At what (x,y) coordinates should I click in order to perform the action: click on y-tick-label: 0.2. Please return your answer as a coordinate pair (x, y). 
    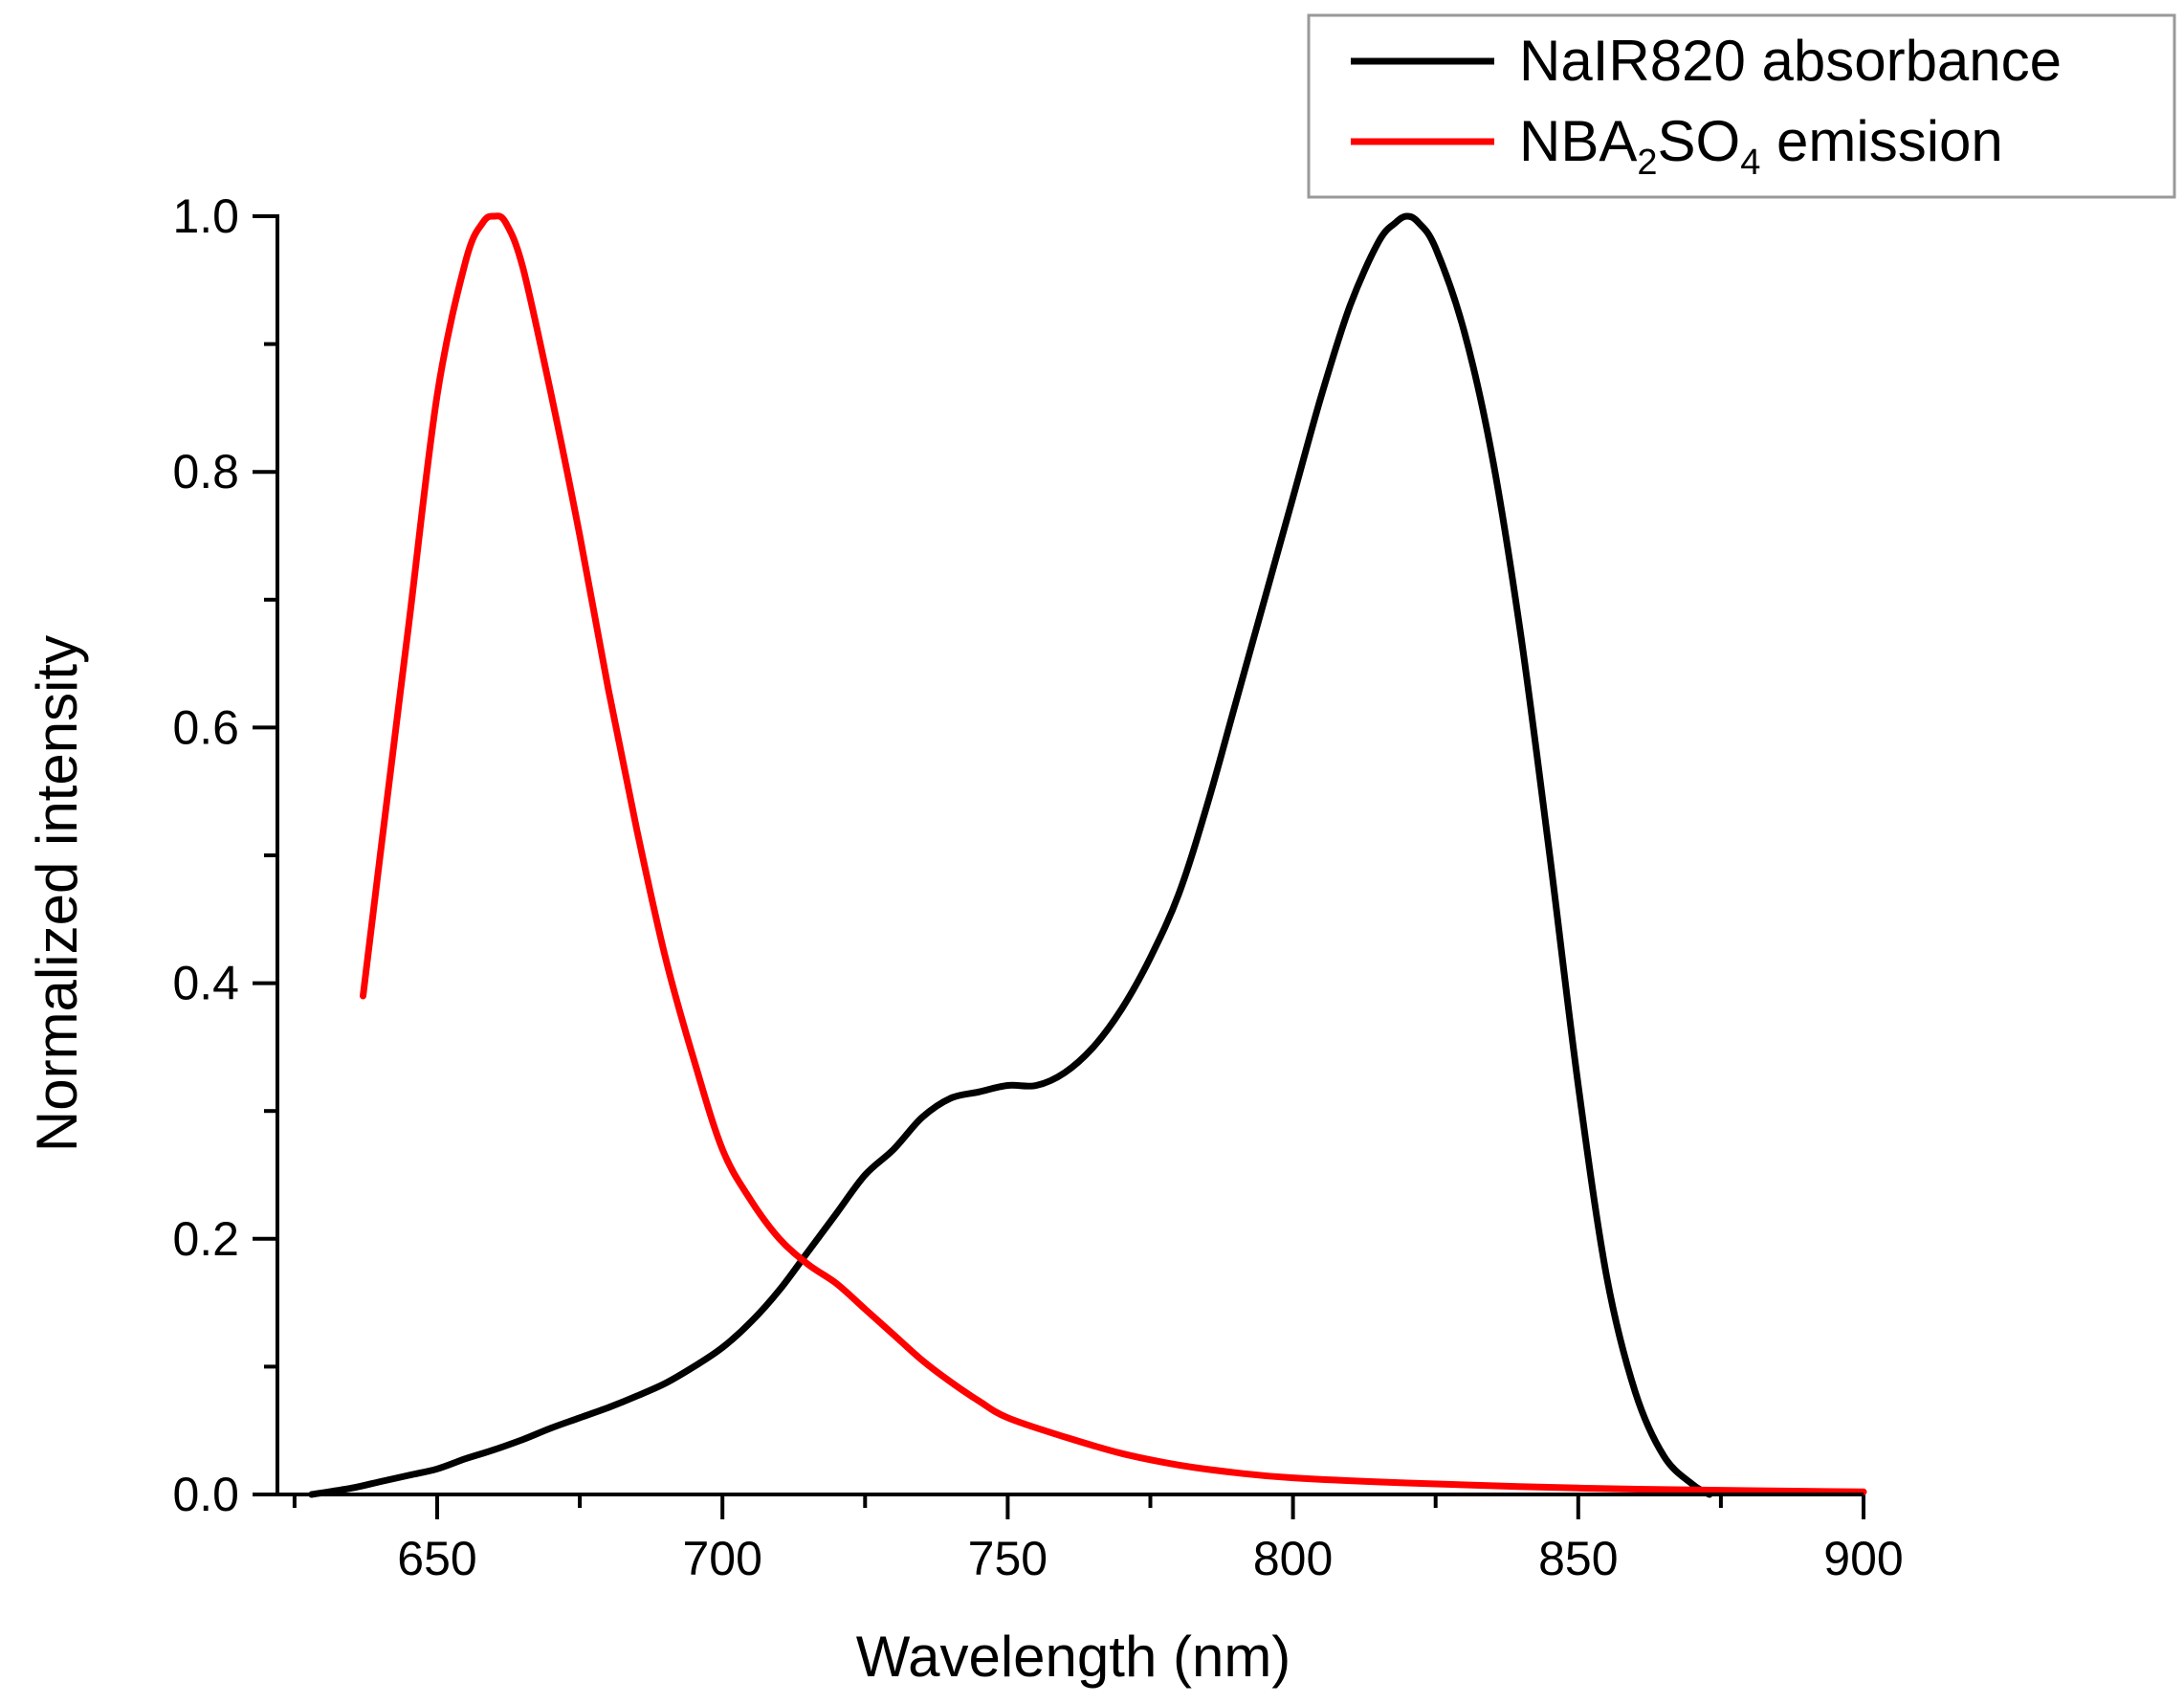
    Looking at the image, I should click on (206, 1239).